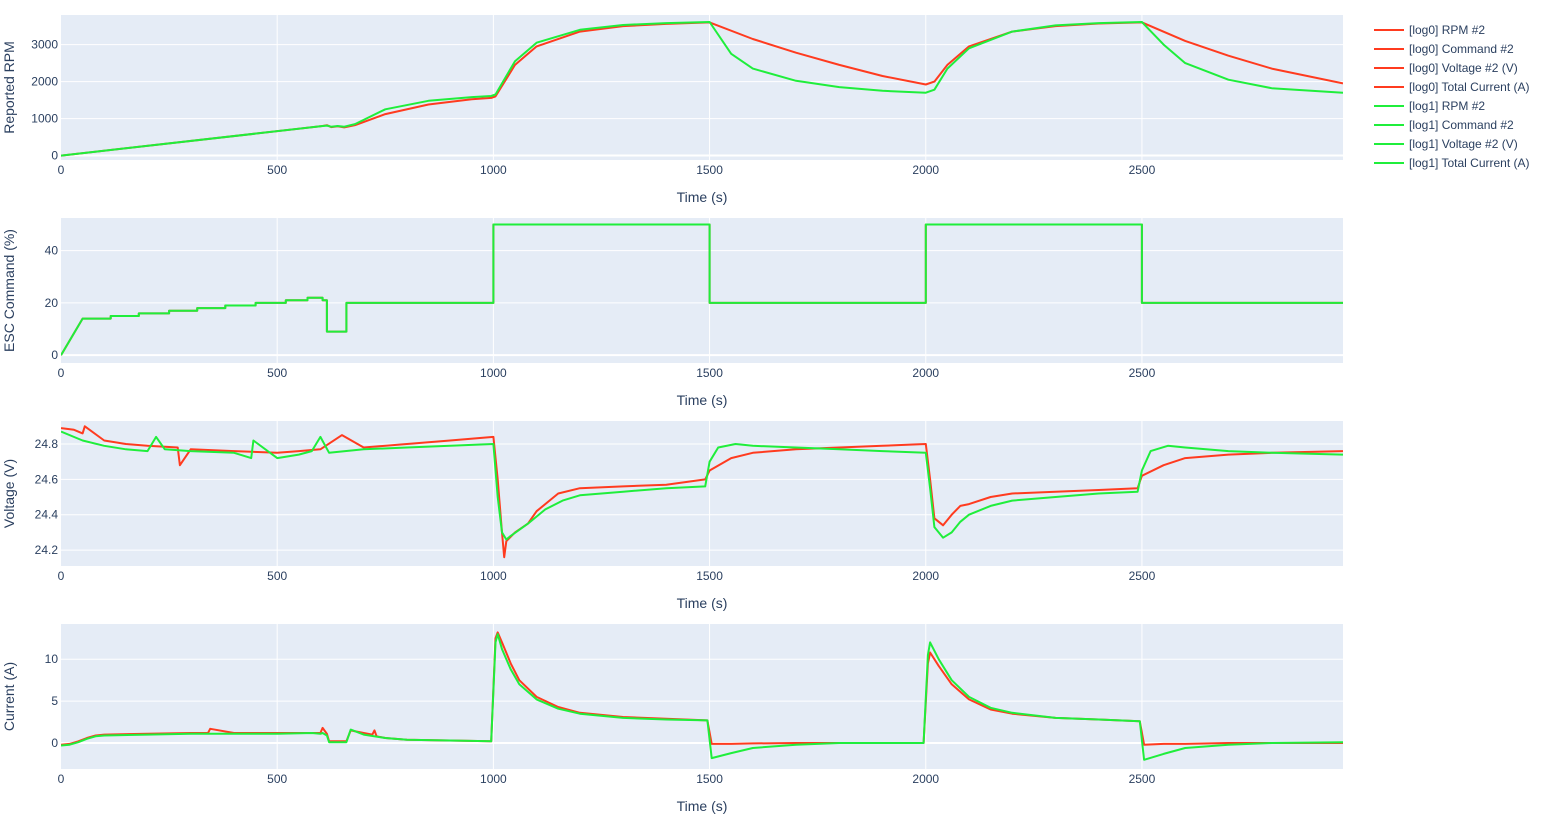  What do you see at coordinates (9, 87) in the screenshot?
I see `y-axis-title: Reported RPM` at bounding box center [9, 87].